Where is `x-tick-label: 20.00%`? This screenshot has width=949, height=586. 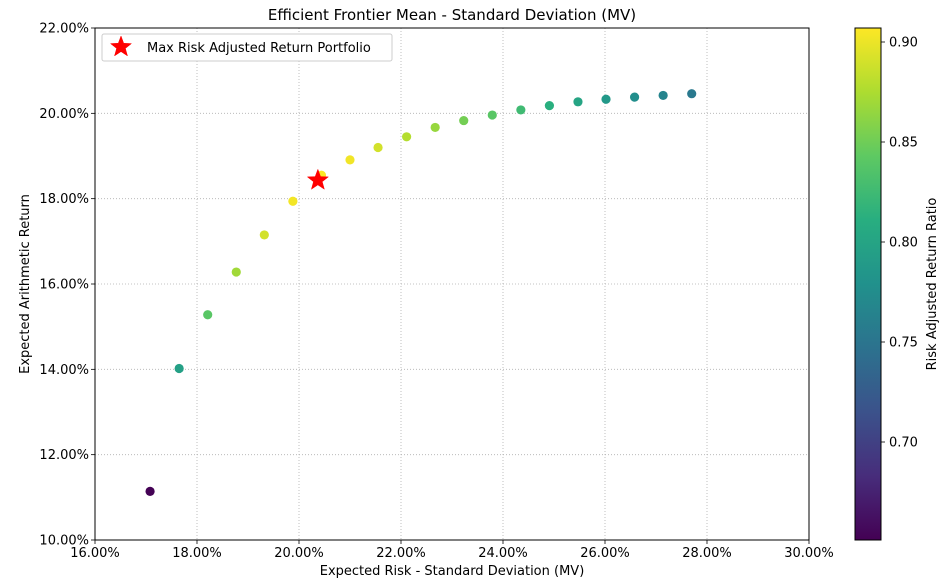 x-tick-label: 20.00% is located at coordinates (299, 553).